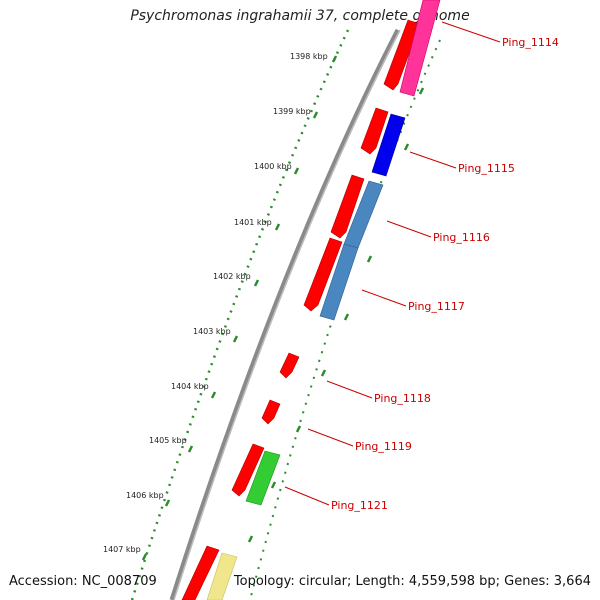  Describe the element at coordinates (222, 576) in the screenshot. I see `gene-khaki` at that location.